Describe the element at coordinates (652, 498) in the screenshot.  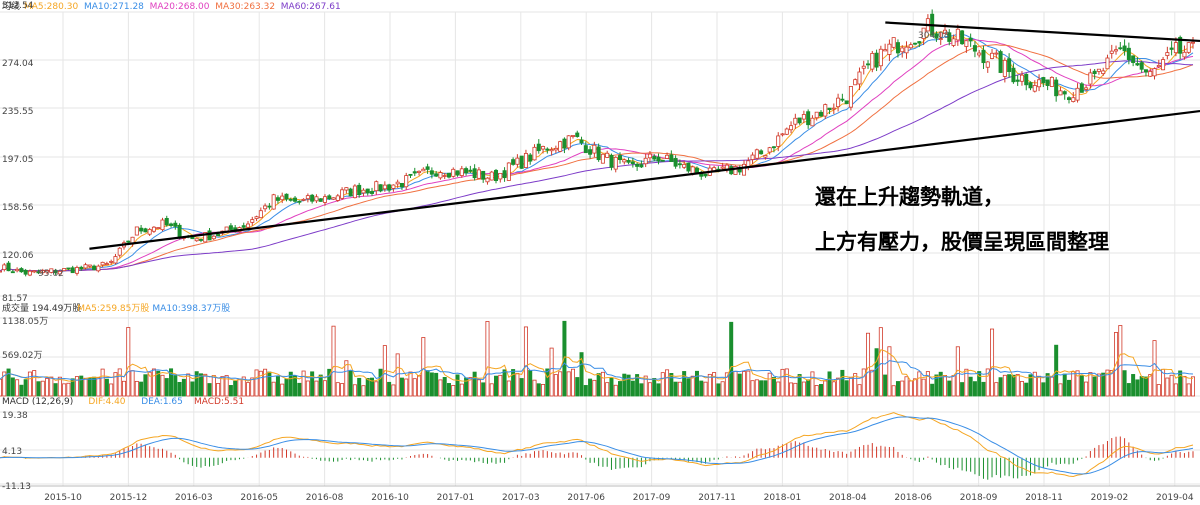
I see `x-label-9: 2017-09` at that location.